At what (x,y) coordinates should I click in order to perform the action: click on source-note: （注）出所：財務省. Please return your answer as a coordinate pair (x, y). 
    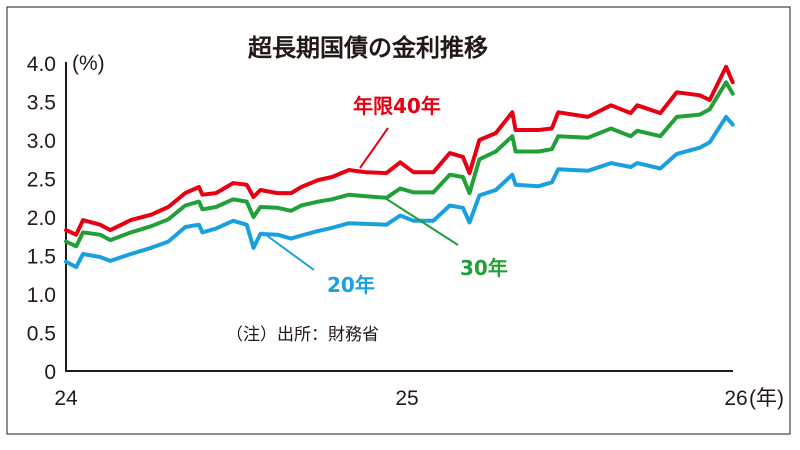
    Looking at the image, I should click on (302, 335).